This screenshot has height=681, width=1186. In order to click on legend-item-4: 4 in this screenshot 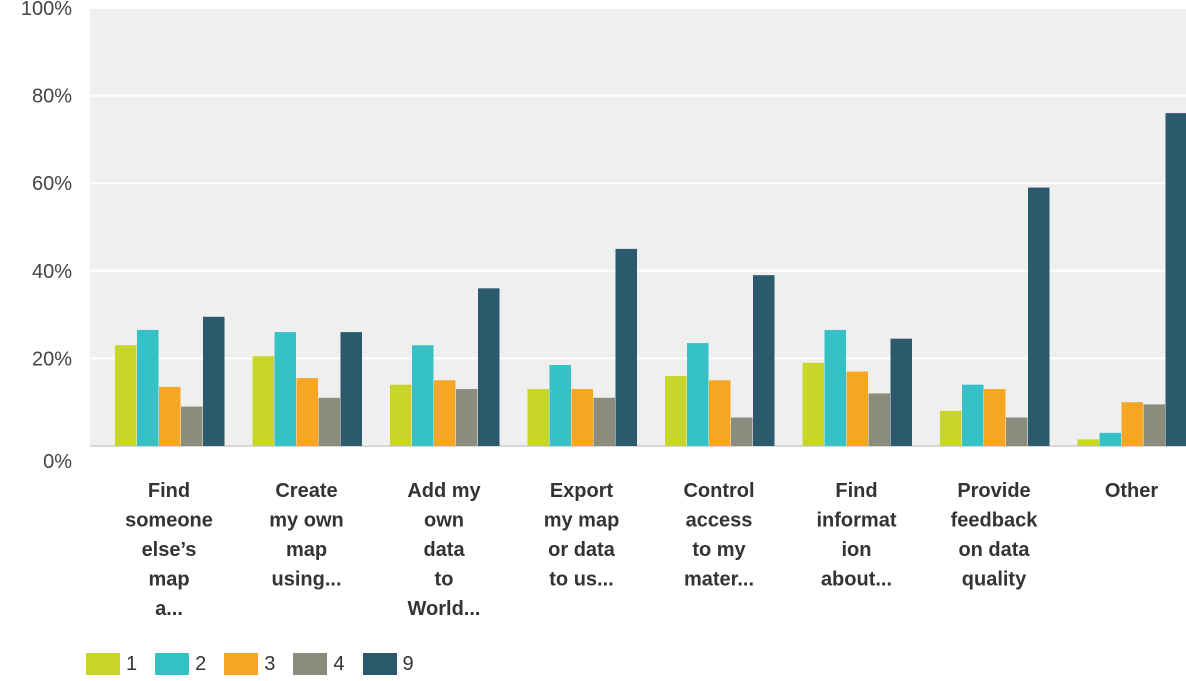, I will do `click(319, 664)`.